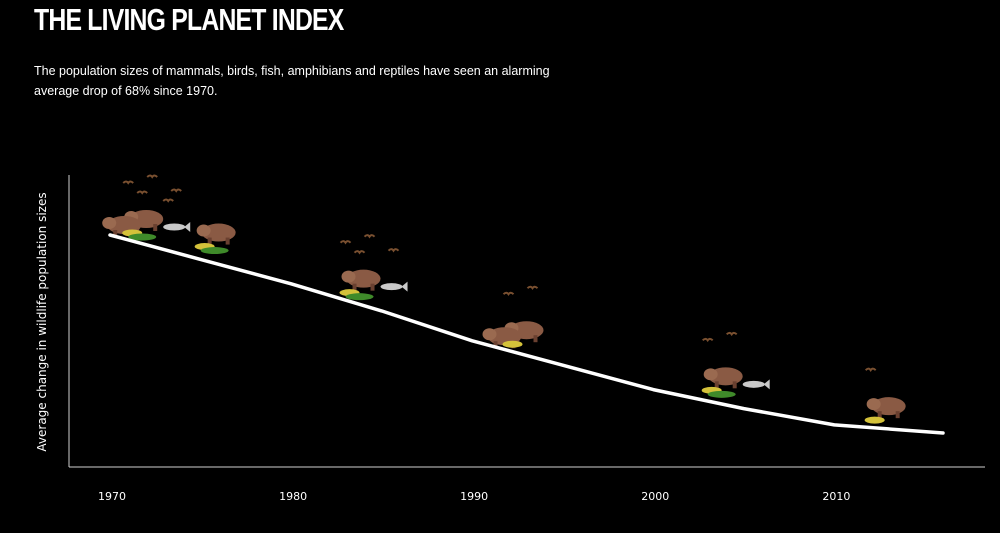 The image size is (1000, 533). Describe the element at coordinates (112, 496) in the screenshot. I see `x-tick-label: 1970` at that location.